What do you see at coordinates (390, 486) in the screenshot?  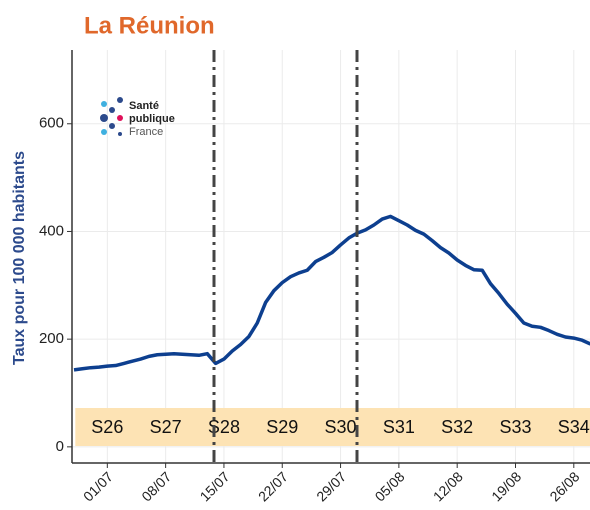 I see `x-tick-label: 05/08` at bounding box center [390, 486].